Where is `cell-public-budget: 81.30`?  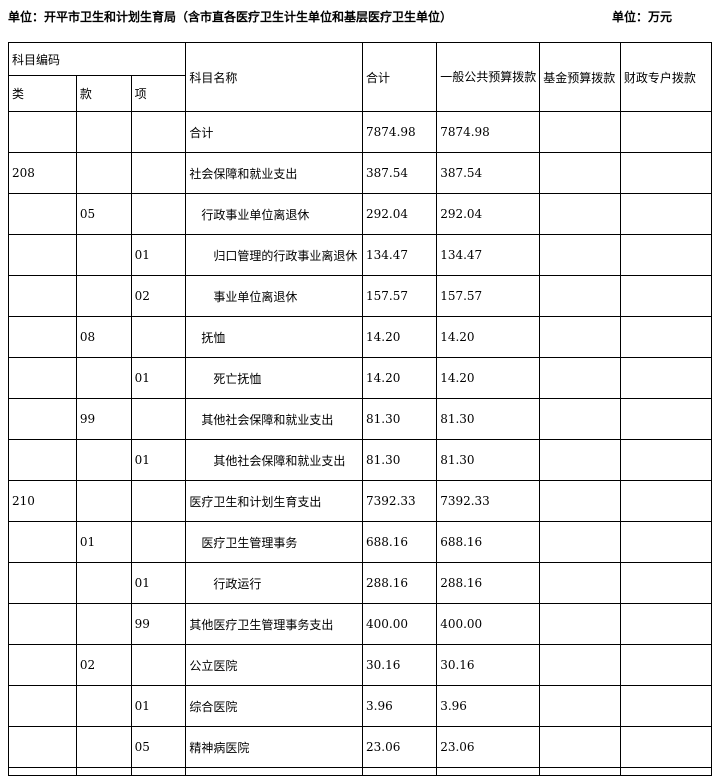 cell-public-budget: 81.30 is located at coordinates (488, 460).